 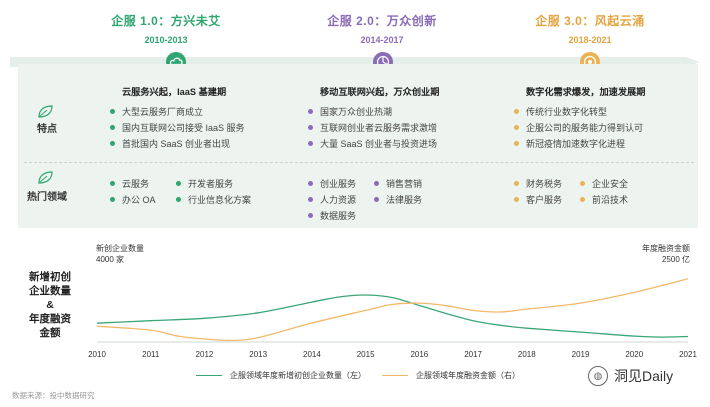 What do you see at coordinates (50, 333) in the screenshot?
I see `side-label-line: 金额` at bounding box center [50, 333].